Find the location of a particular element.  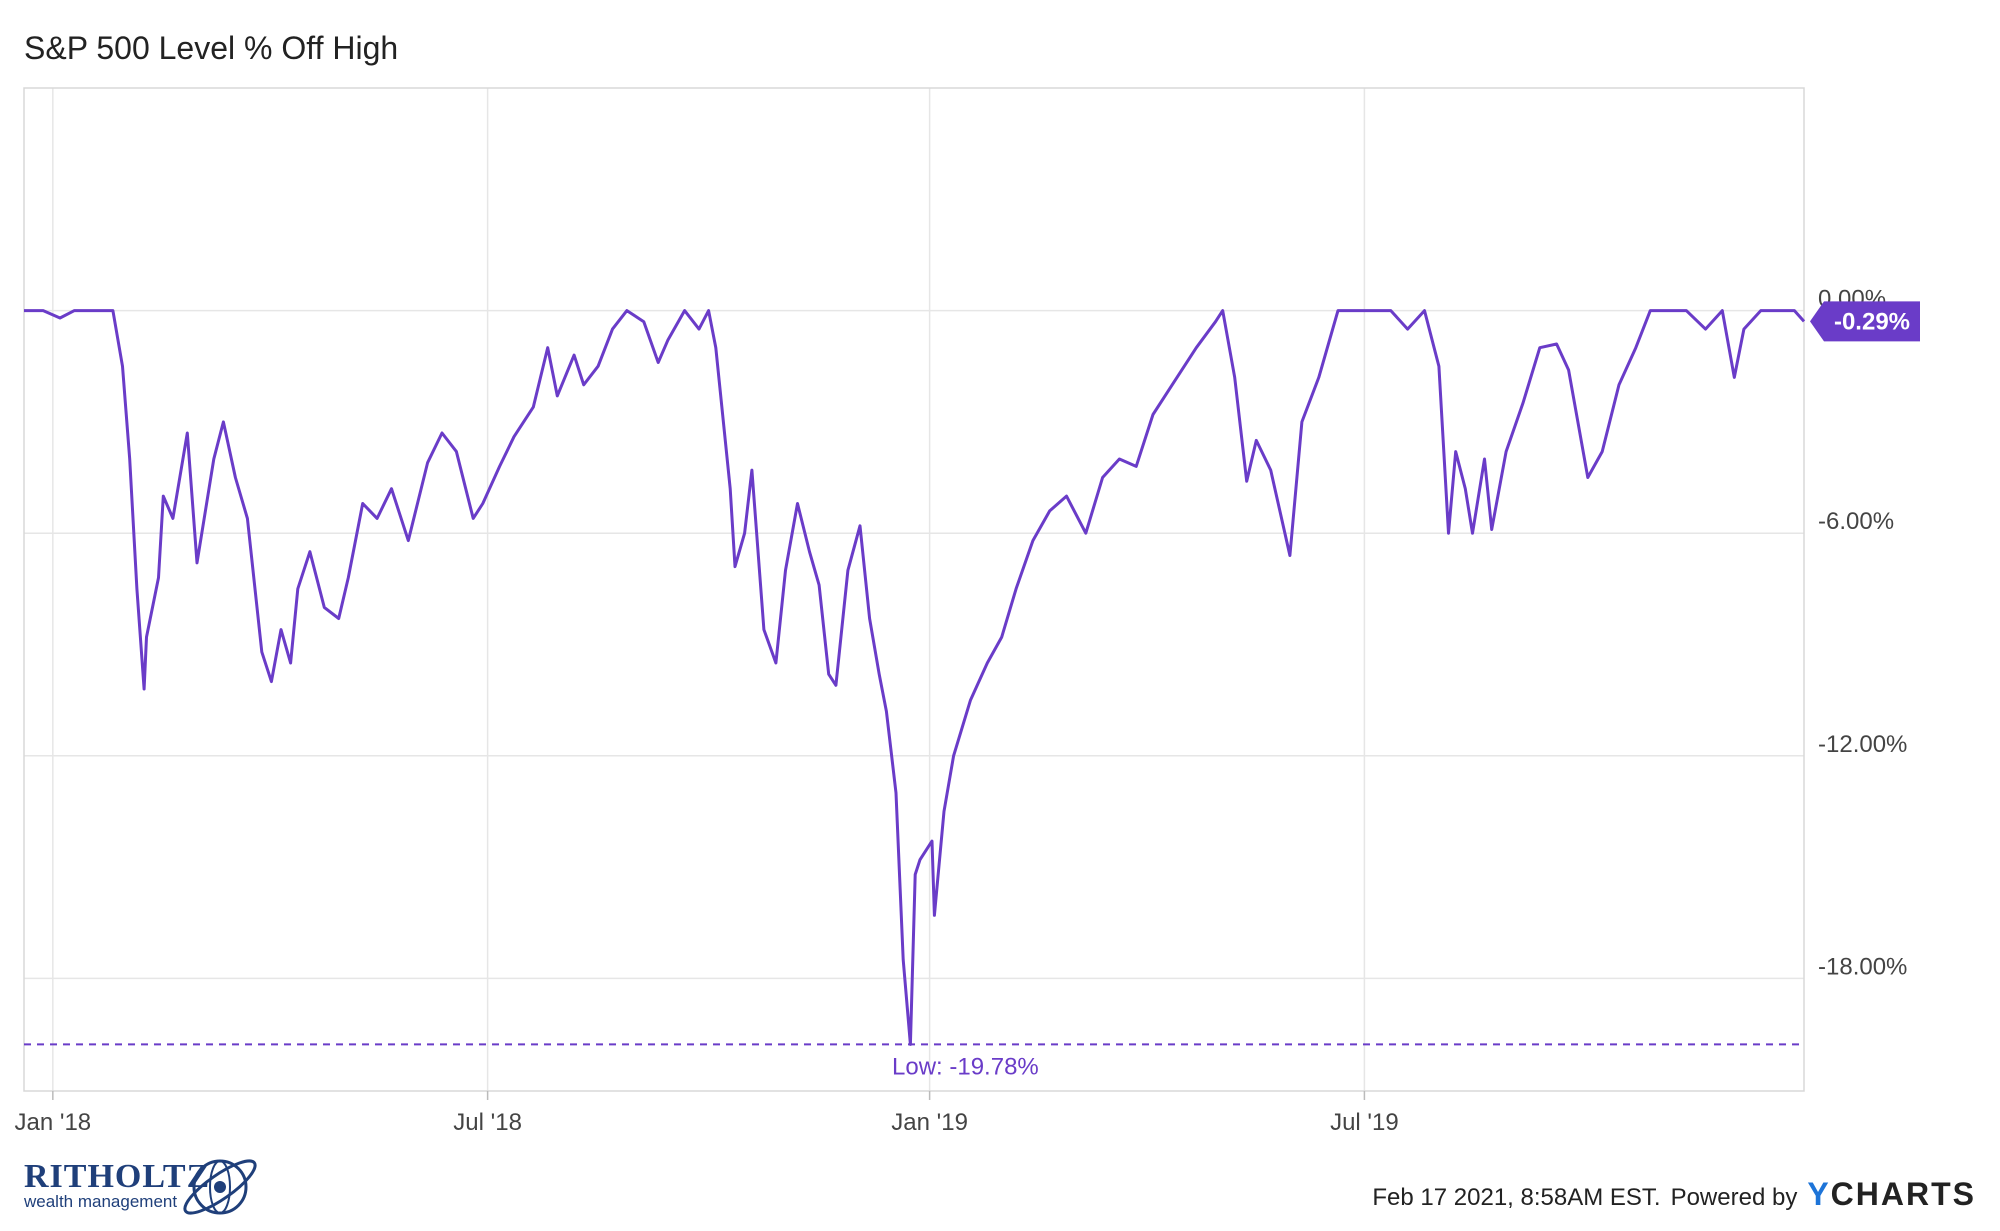

x-tick-label: Jul '18 is located at coordinates (487, 1122).